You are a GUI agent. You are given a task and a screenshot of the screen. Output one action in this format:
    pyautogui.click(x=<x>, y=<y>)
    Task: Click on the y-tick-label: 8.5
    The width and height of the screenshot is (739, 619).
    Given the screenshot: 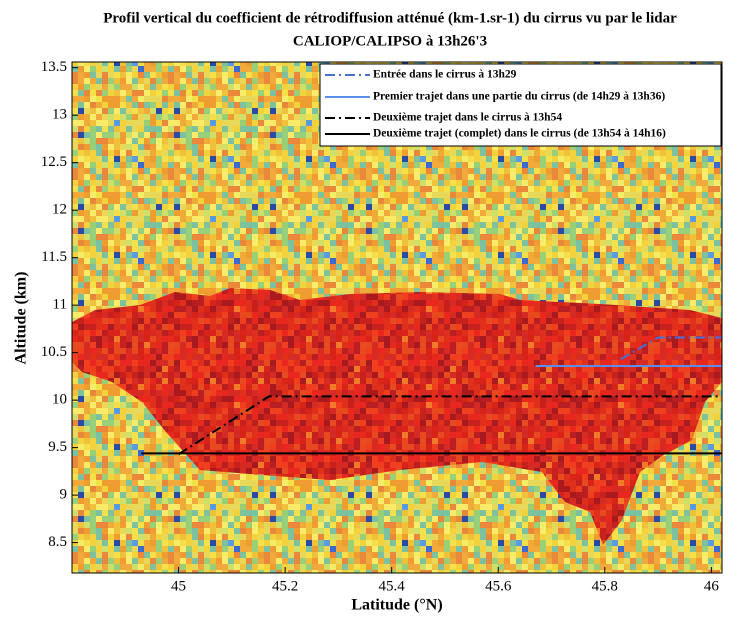 What is the action you would take?
    pyautogui.click(x=57, y=542)
    